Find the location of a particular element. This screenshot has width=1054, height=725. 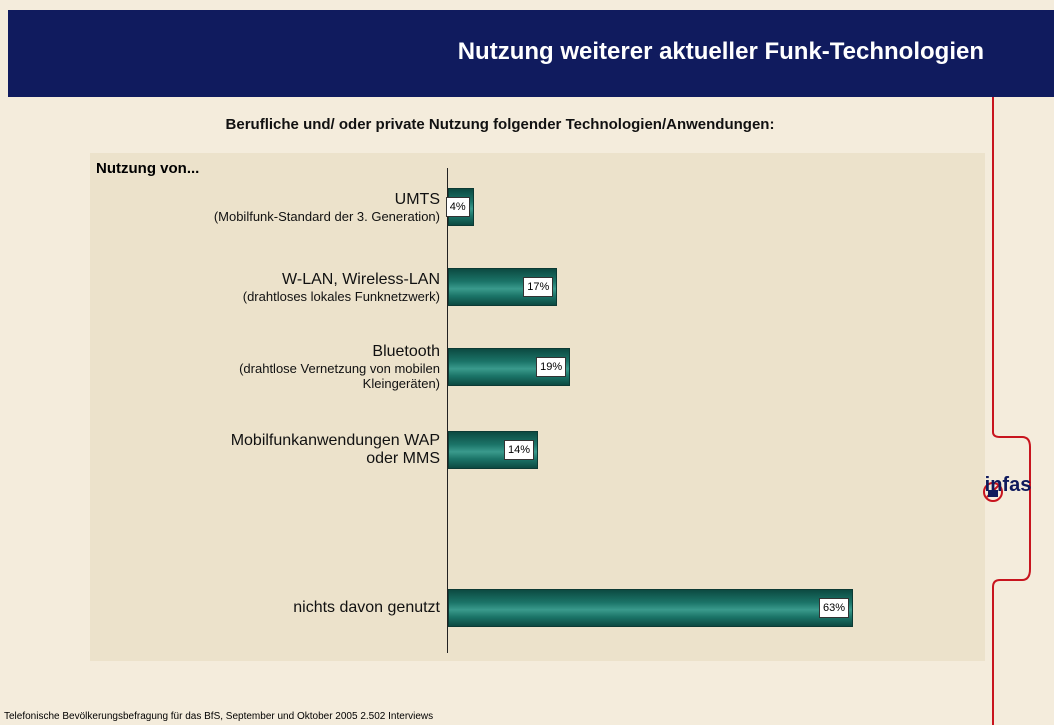

category-detail: (drahtloses lokales Funknetzwerk) is located at coordinates (341, 296).